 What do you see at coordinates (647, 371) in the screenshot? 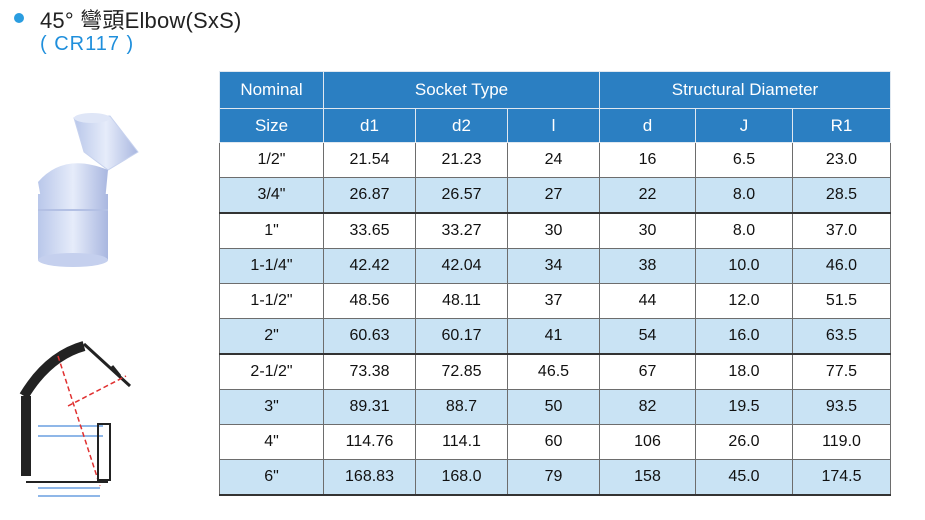
I see `cell: 67` at bounding box center [647, 371].